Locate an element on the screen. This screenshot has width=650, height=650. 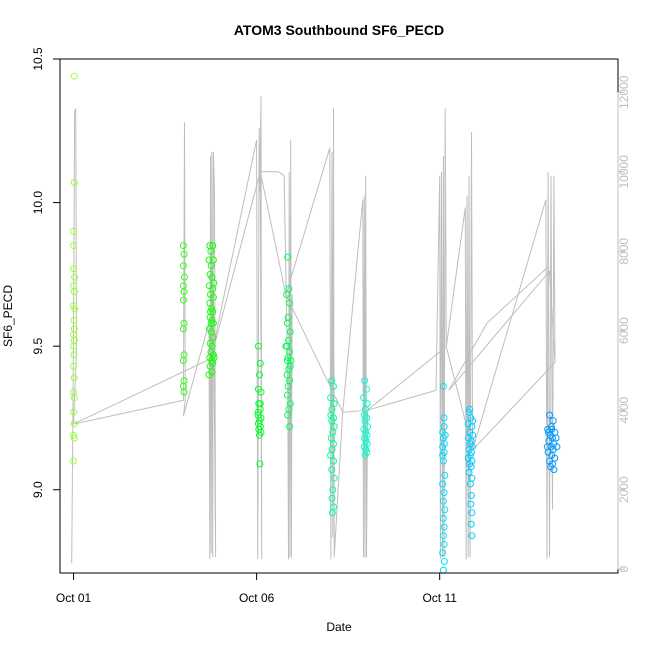
y2-tick-label: 0 is located at coordinates (624, 569).